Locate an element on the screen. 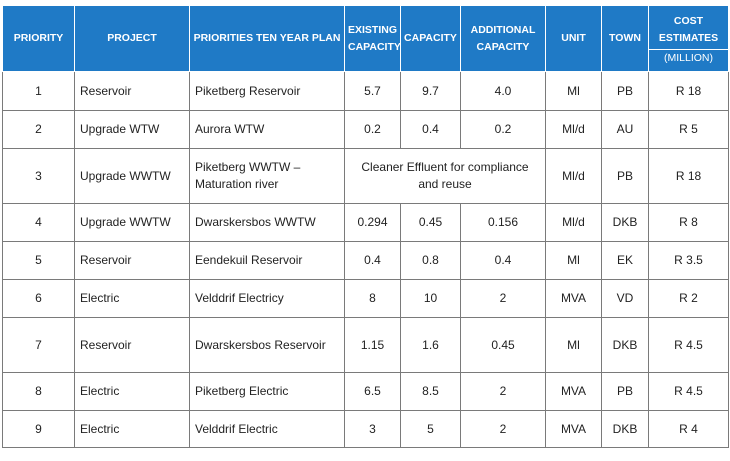  header-cost-estimates: COST ESTIMATES (MILLION) is located at coordinates (688, 38).